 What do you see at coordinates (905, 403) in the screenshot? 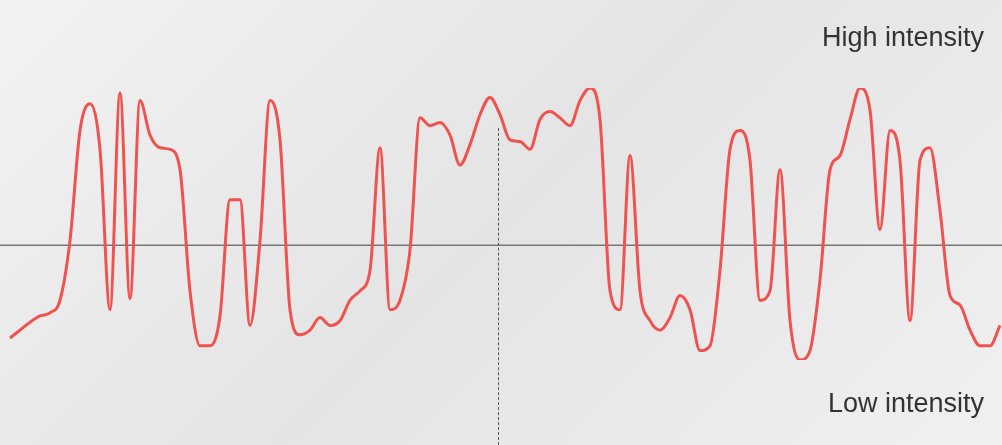
I see `text: Low intensity` at bounding box center [905, 403].